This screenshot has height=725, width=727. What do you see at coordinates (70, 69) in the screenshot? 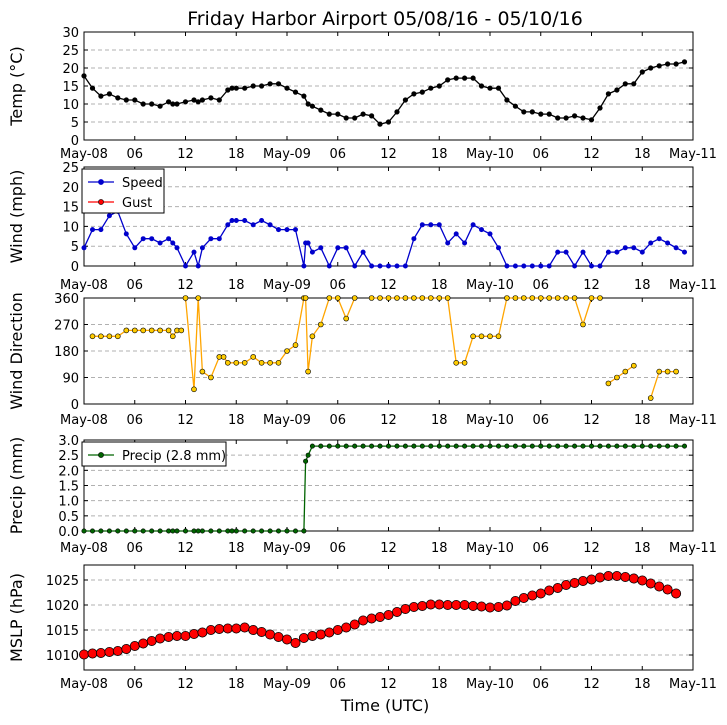
I see `y-tick-label: 20` at bounding box center [70, 69].